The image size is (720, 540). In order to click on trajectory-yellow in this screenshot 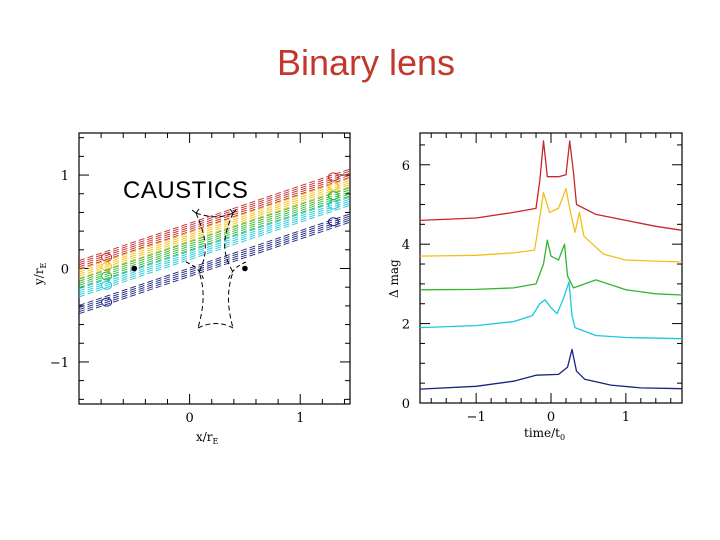, I will do `click(214, 228)`.